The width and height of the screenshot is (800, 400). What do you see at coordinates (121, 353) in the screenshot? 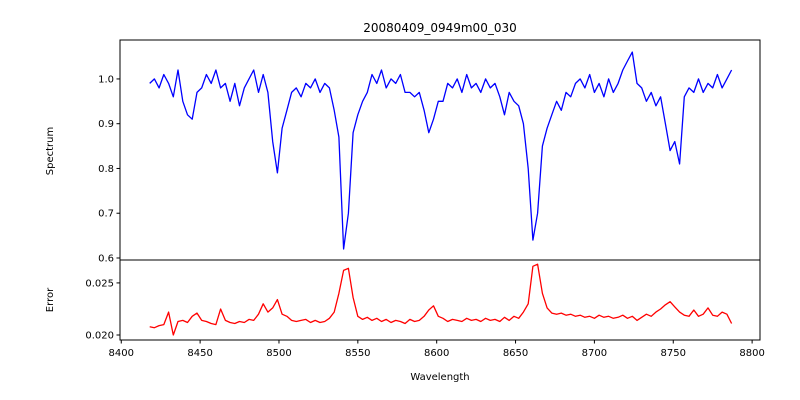
I see `x-tick-label: 8400` at bounding box center [121, 353].